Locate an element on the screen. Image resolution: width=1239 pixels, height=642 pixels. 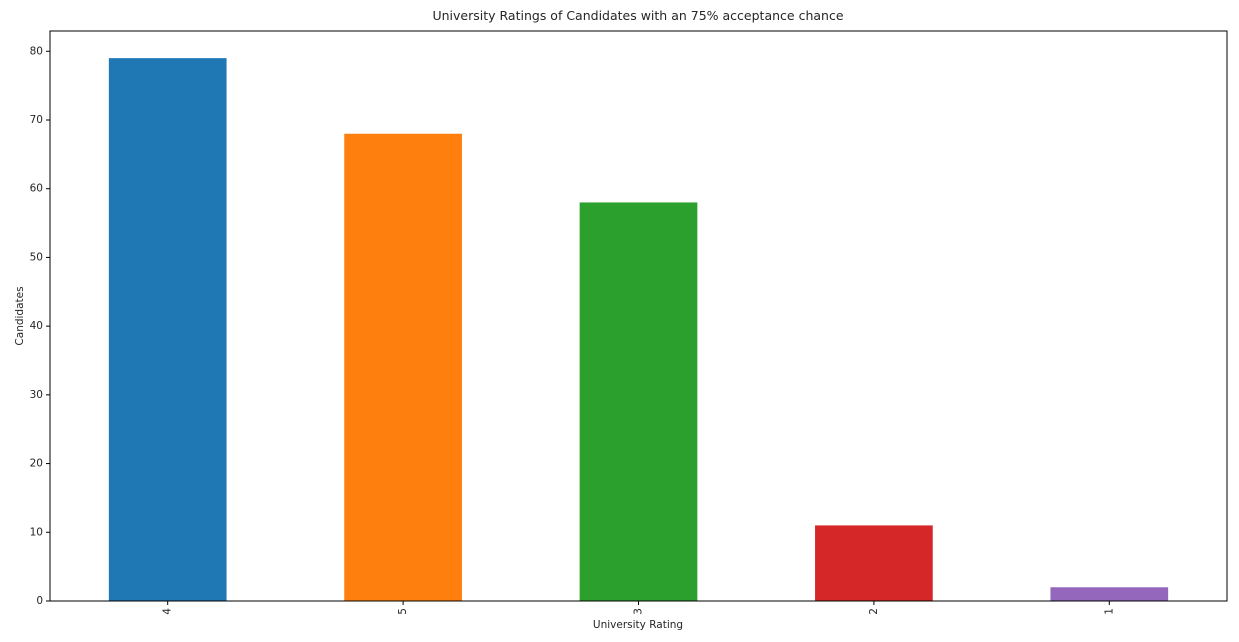
y-tick-label: 70 is located at coordinates (36, 120).